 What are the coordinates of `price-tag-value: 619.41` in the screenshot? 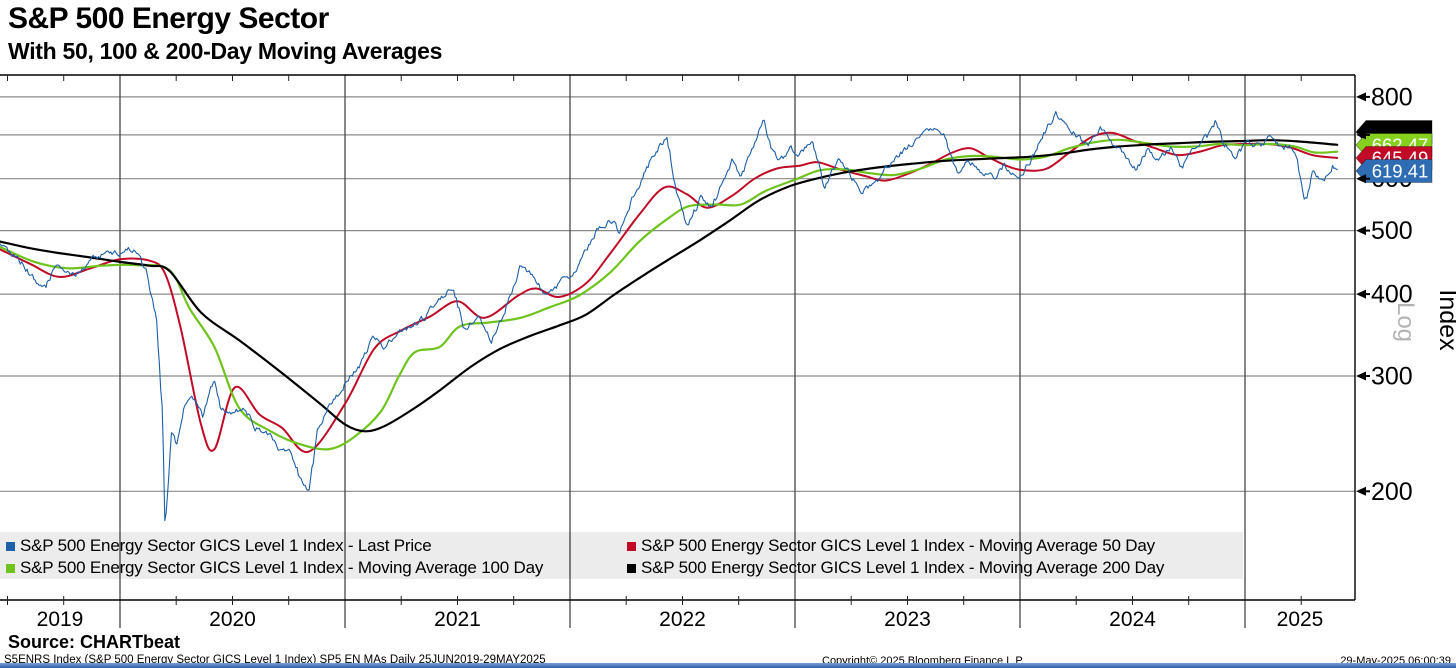 It's located at (1400, 171).